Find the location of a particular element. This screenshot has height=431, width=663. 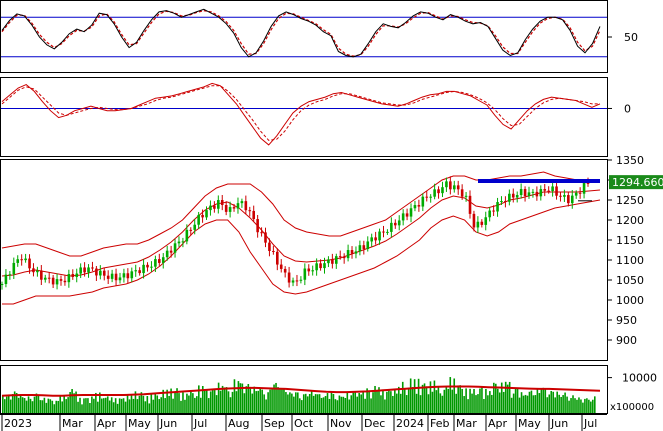

x-tick-label: 2023 is located at coordinates (18, 423).